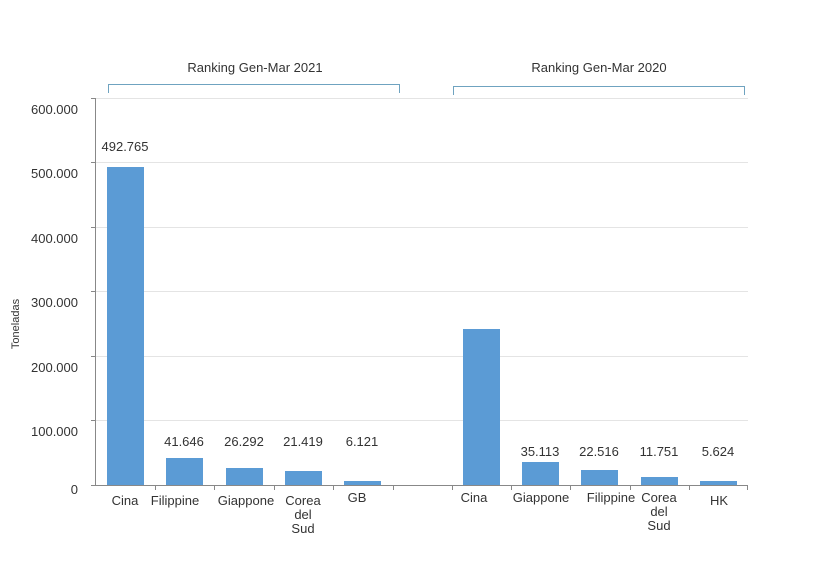 The width and height of the screenshot is (820, 577). Describe the element at coordinates (659, 451) in the screenshot. I see `value-label: 11.751` at that location.